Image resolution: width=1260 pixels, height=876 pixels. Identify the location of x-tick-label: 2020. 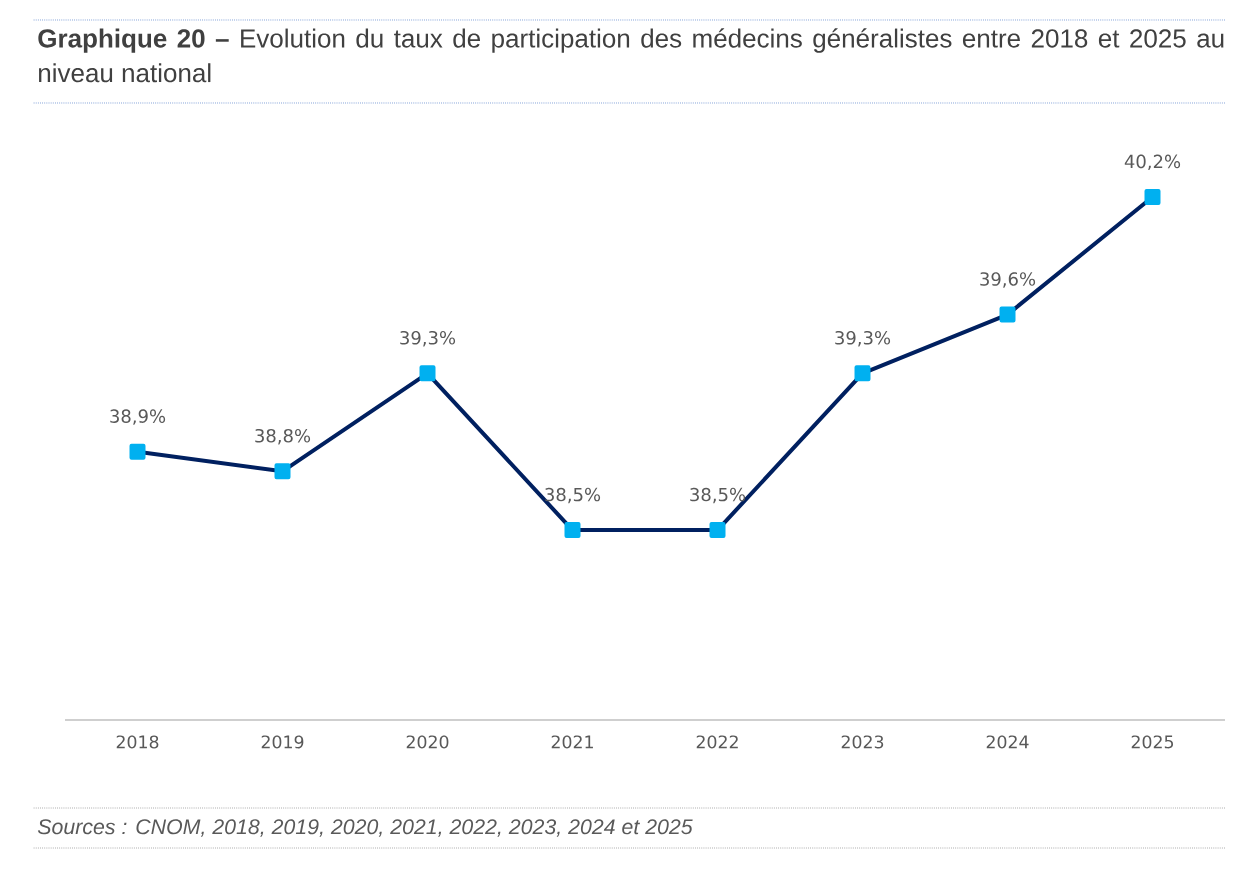
(427, 742).